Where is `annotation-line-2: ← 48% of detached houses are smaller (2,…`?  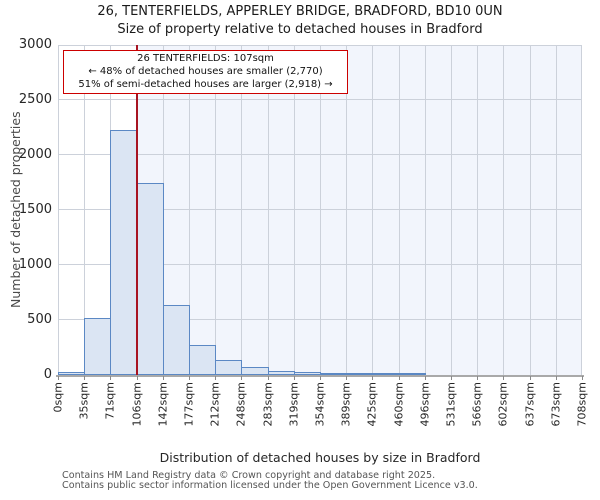 annotation-line-2: ← 48% of detached houses are smaller (2,… is located at coordinates (205, 72).